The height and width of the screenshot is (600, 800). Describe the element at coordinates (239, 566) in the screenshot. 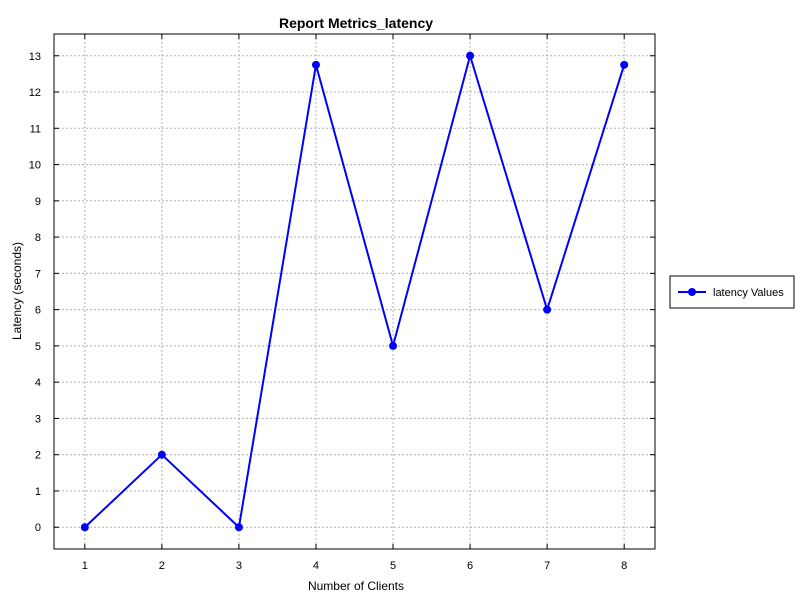

I see `x-tick-label: 3` at that location.